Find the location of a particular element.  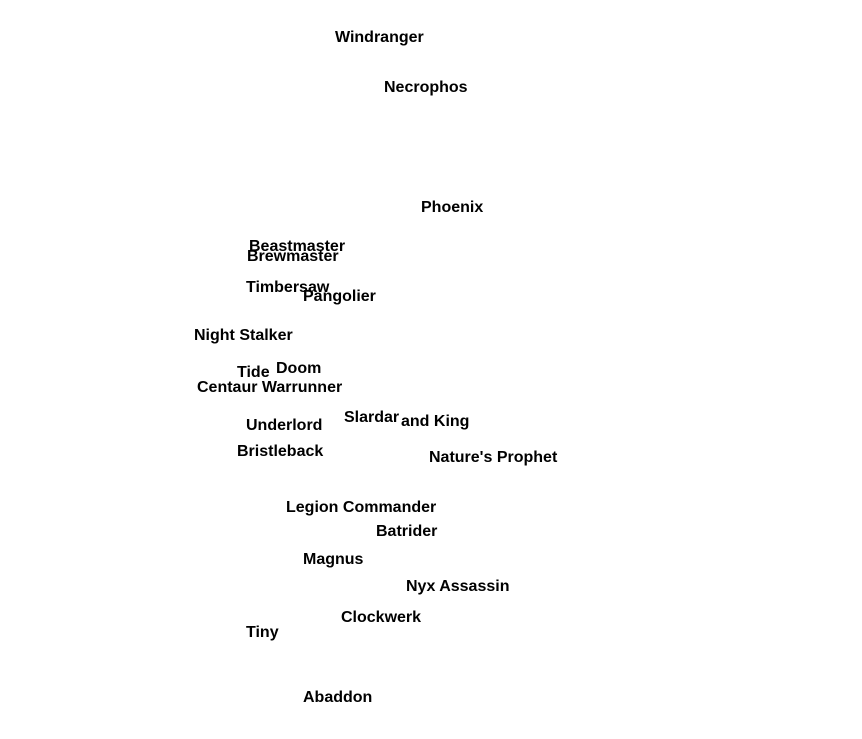

label-nyx-assassin: Nyx Assassin is located at coordinates (457, 586).